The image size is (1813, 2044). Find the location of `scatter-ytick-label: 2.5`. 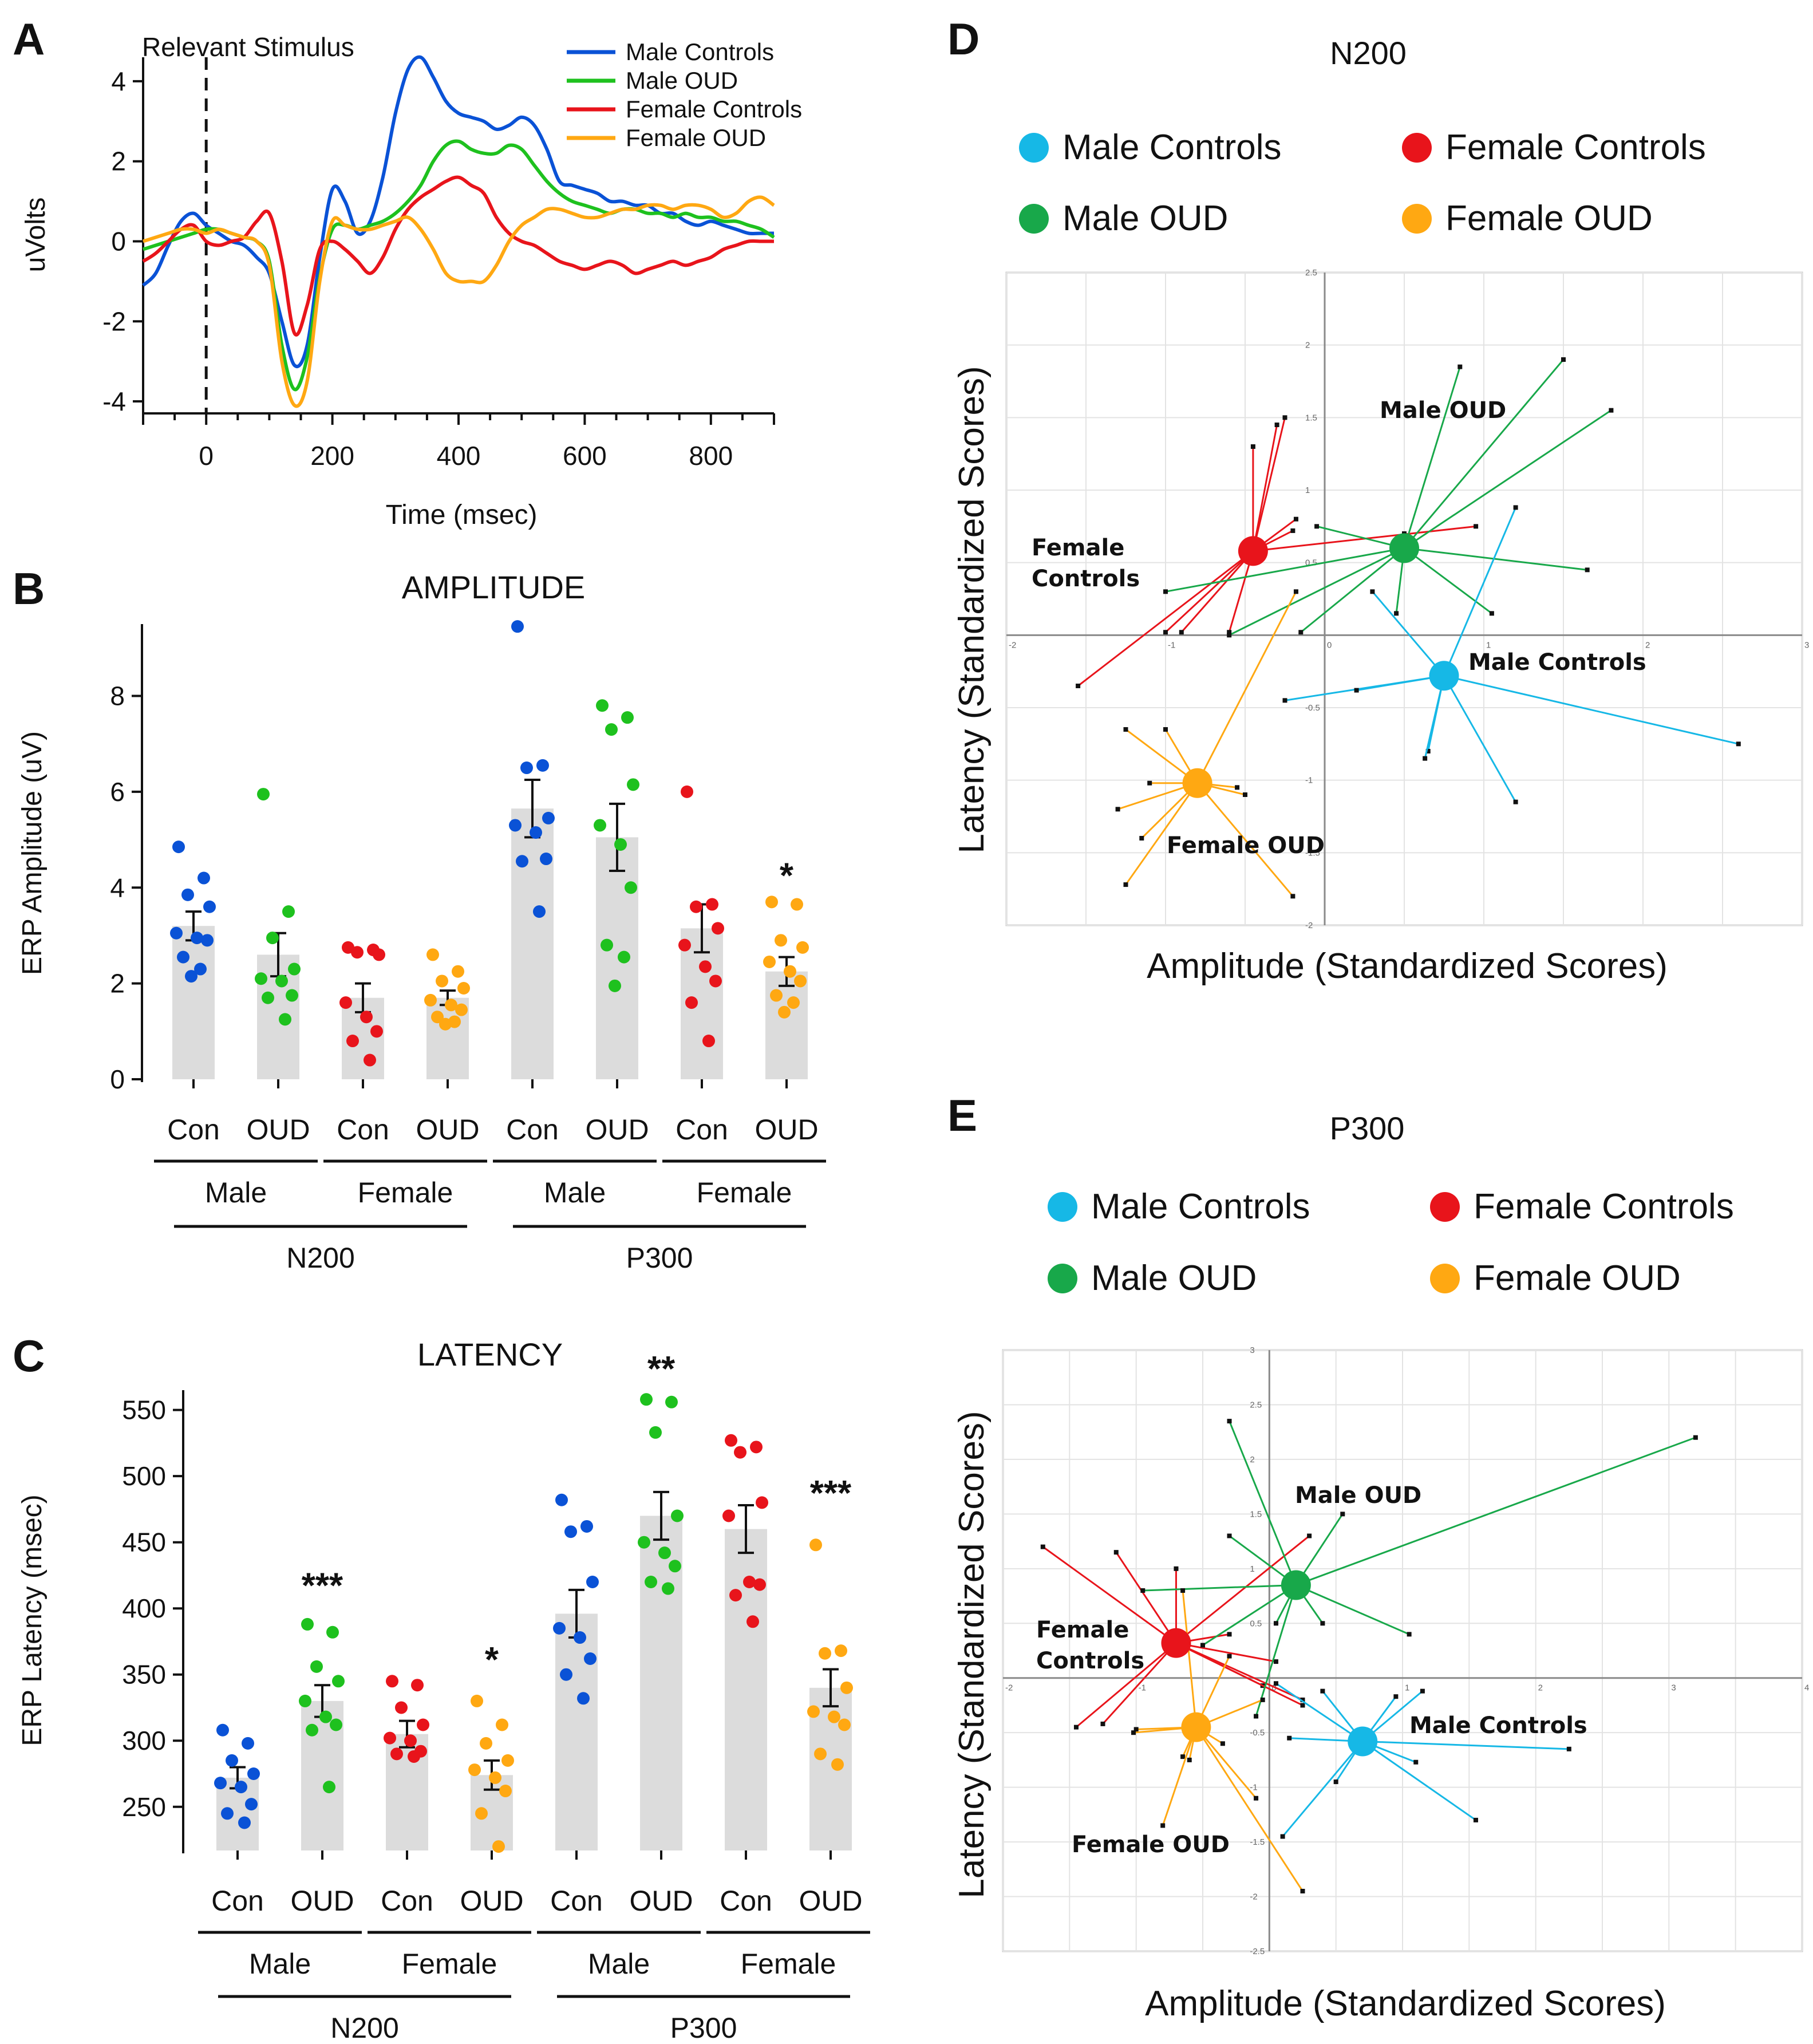

scatter-ytick-label: 2.5 is located at coordinates (1311, 273).